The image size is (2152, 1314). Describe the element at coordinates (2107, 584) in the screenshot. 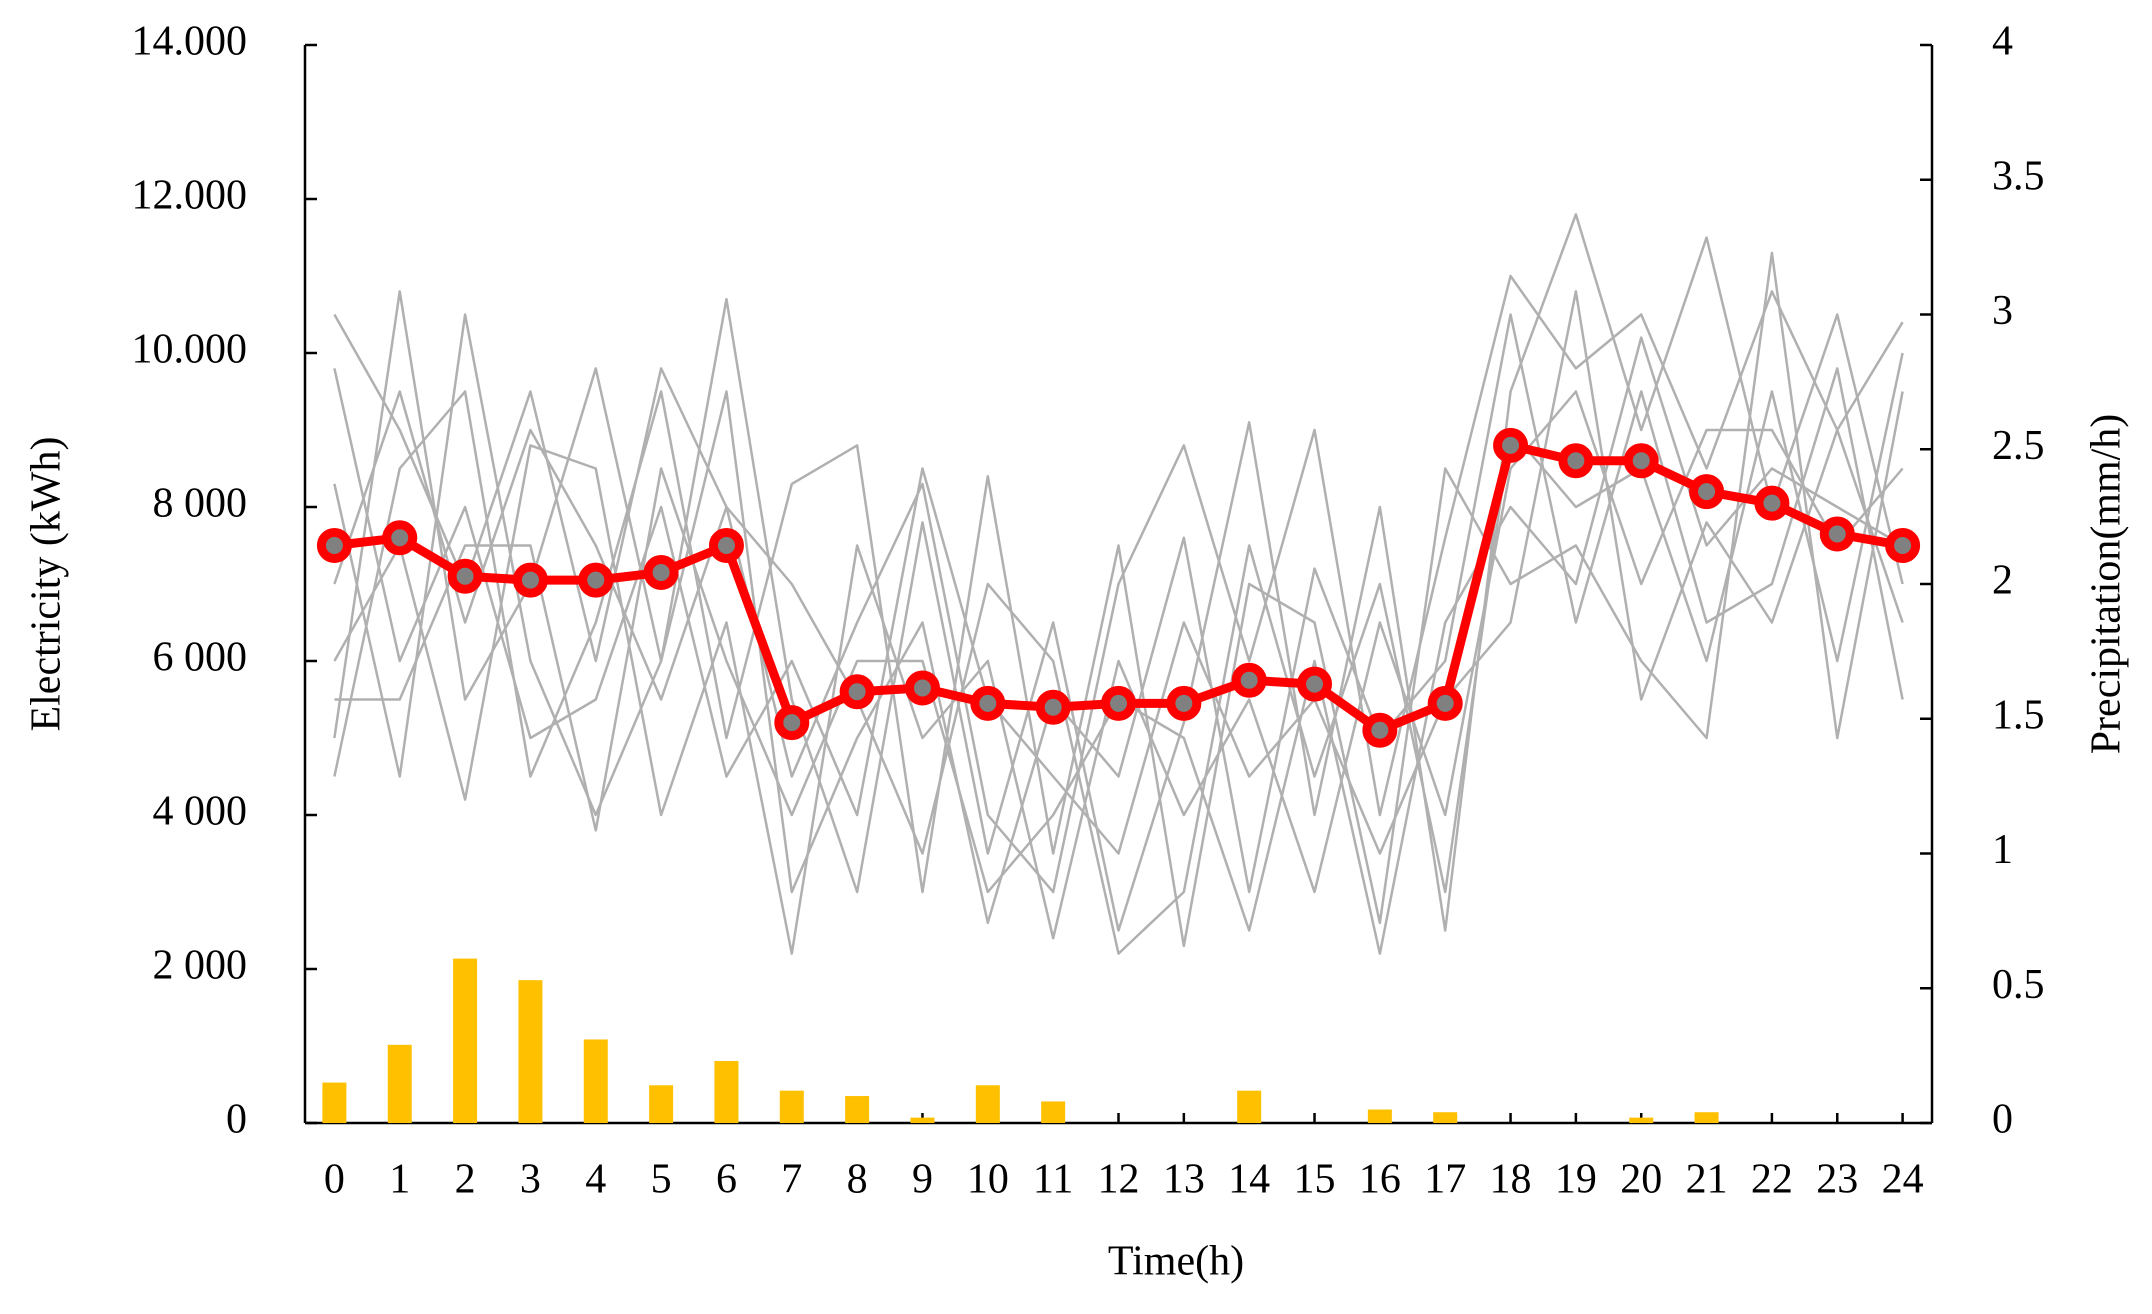

I see `y2-axis-label: Precipitation(mm/h)` at that location.